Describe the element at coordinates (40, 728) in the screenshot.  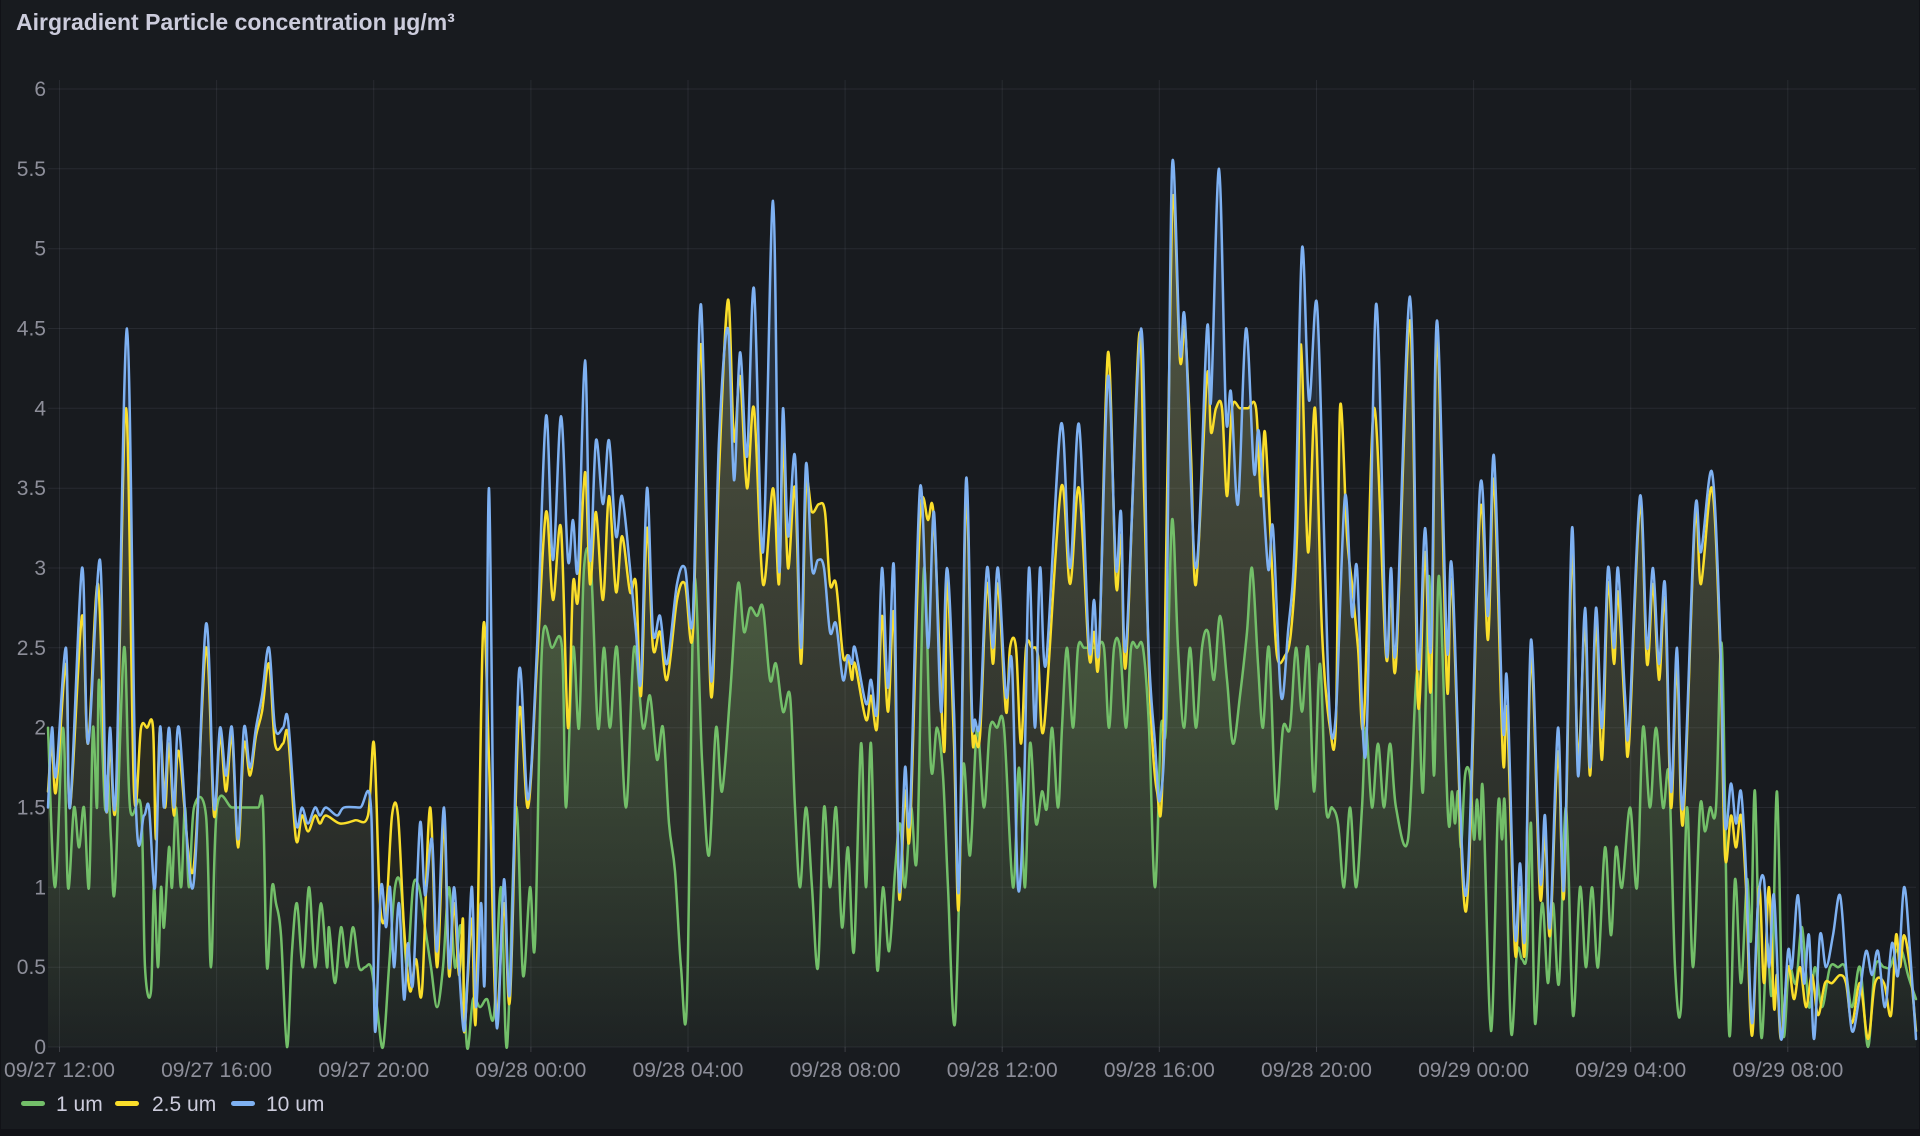
I see `svg-text: 2` at that location.